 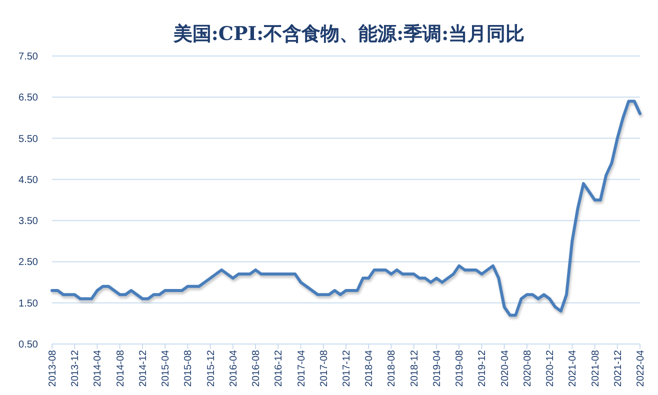 What do you see at coordinates (143, 368) in the screenshot?
I see `x-tick-label: 2014-12` at bounding box center [143, 368].